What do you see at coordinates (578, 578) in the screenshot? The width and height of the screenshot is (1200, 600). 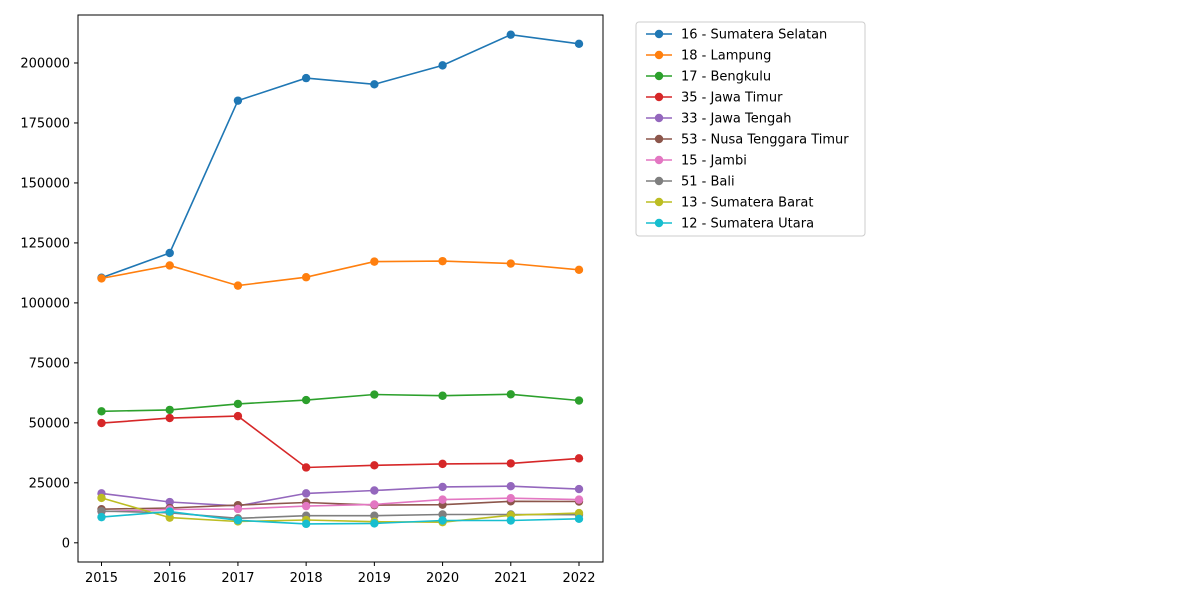 I see `x-tick-label: 2022` at bounding box center [578, 578].